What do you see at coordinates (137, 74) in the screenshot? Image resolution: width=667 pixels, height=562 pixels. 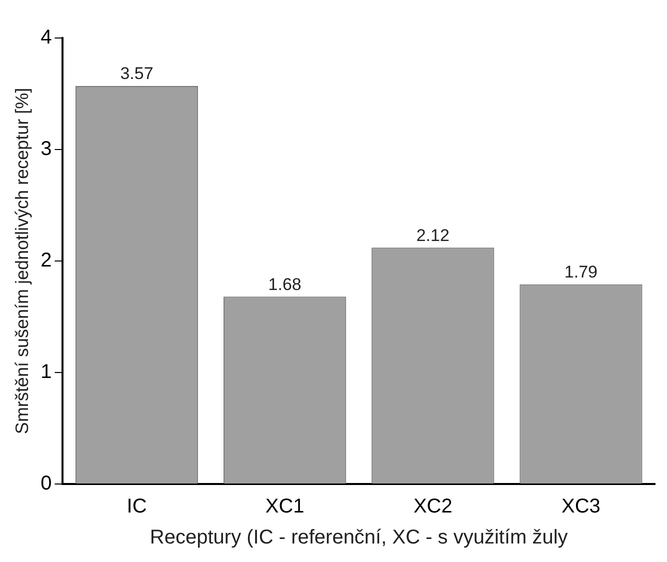 I see `data-label: 3.57` at bounding box center [137, 74].